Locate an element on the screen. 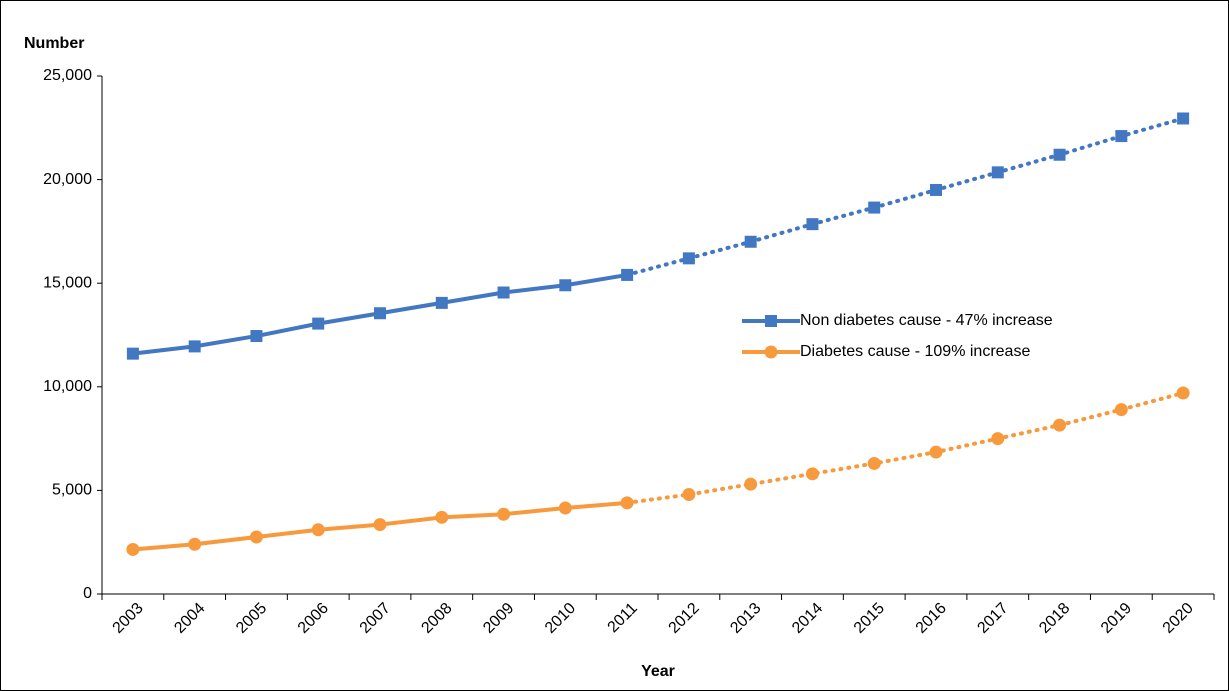 The image size is (1229, 691). y-tick-label: 25,000 is located at coordinates (67, 75).